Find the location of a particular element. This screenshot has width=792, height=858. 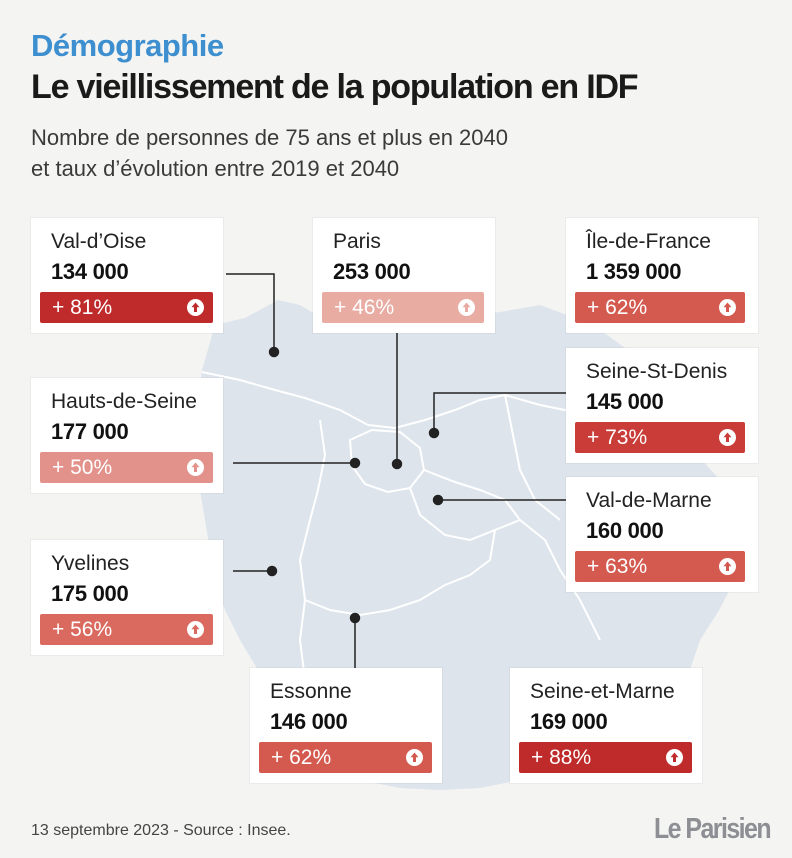

card-seine-st-denis: Seine-St-Denis 145 000 + 73% is located at coordinates (662, 405).